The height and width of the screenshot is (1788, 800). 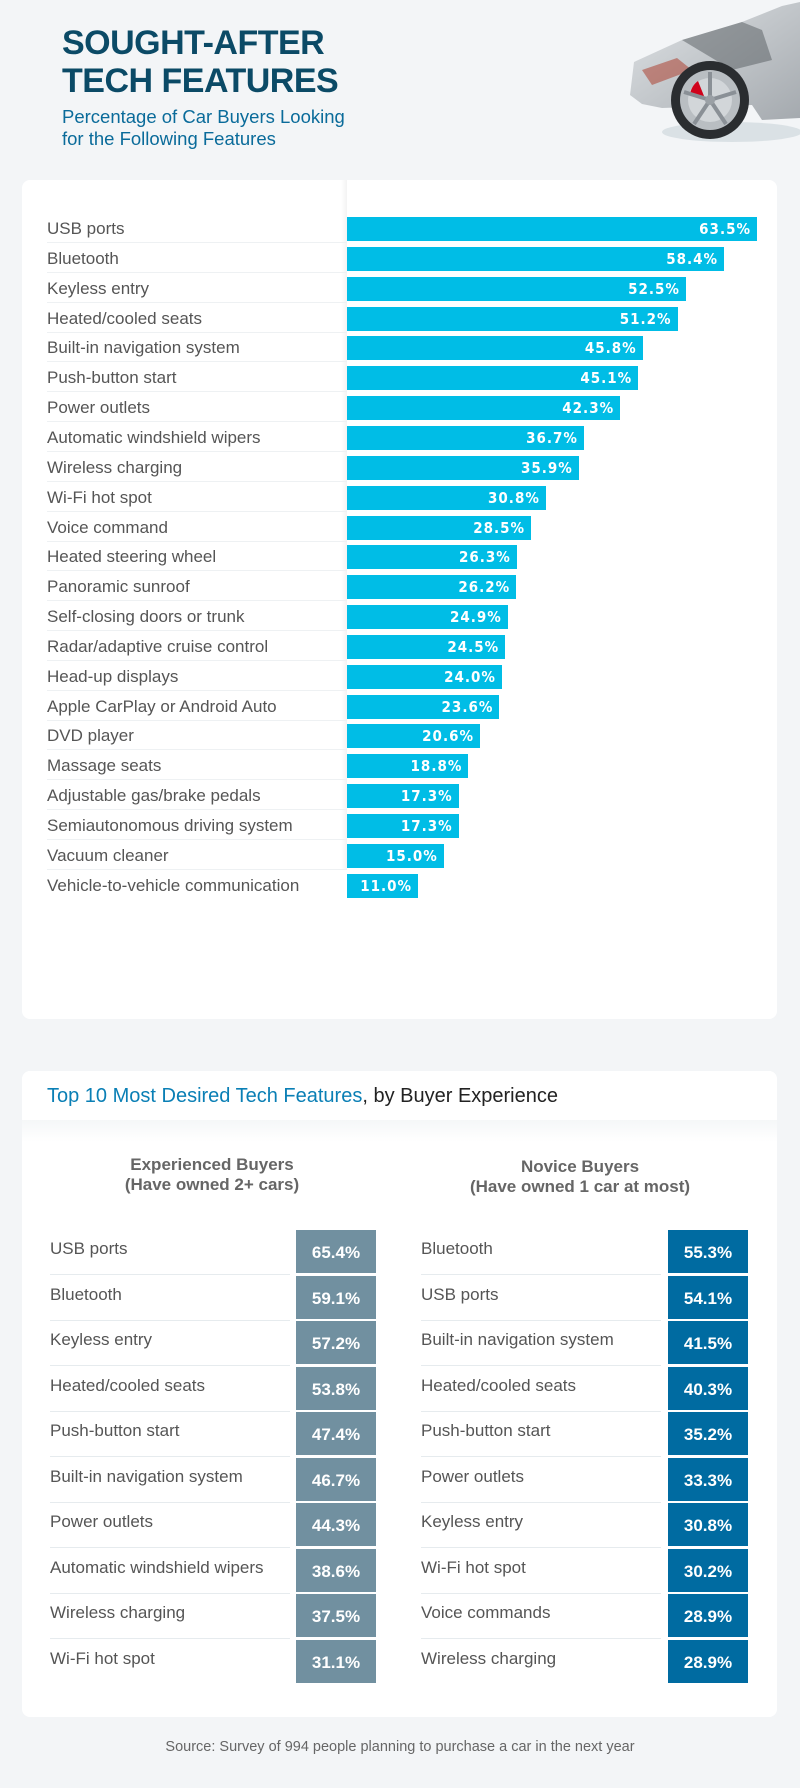 I want to click on bar-row: Built-in navigation system 45.8%, so click(x=399, y=349).